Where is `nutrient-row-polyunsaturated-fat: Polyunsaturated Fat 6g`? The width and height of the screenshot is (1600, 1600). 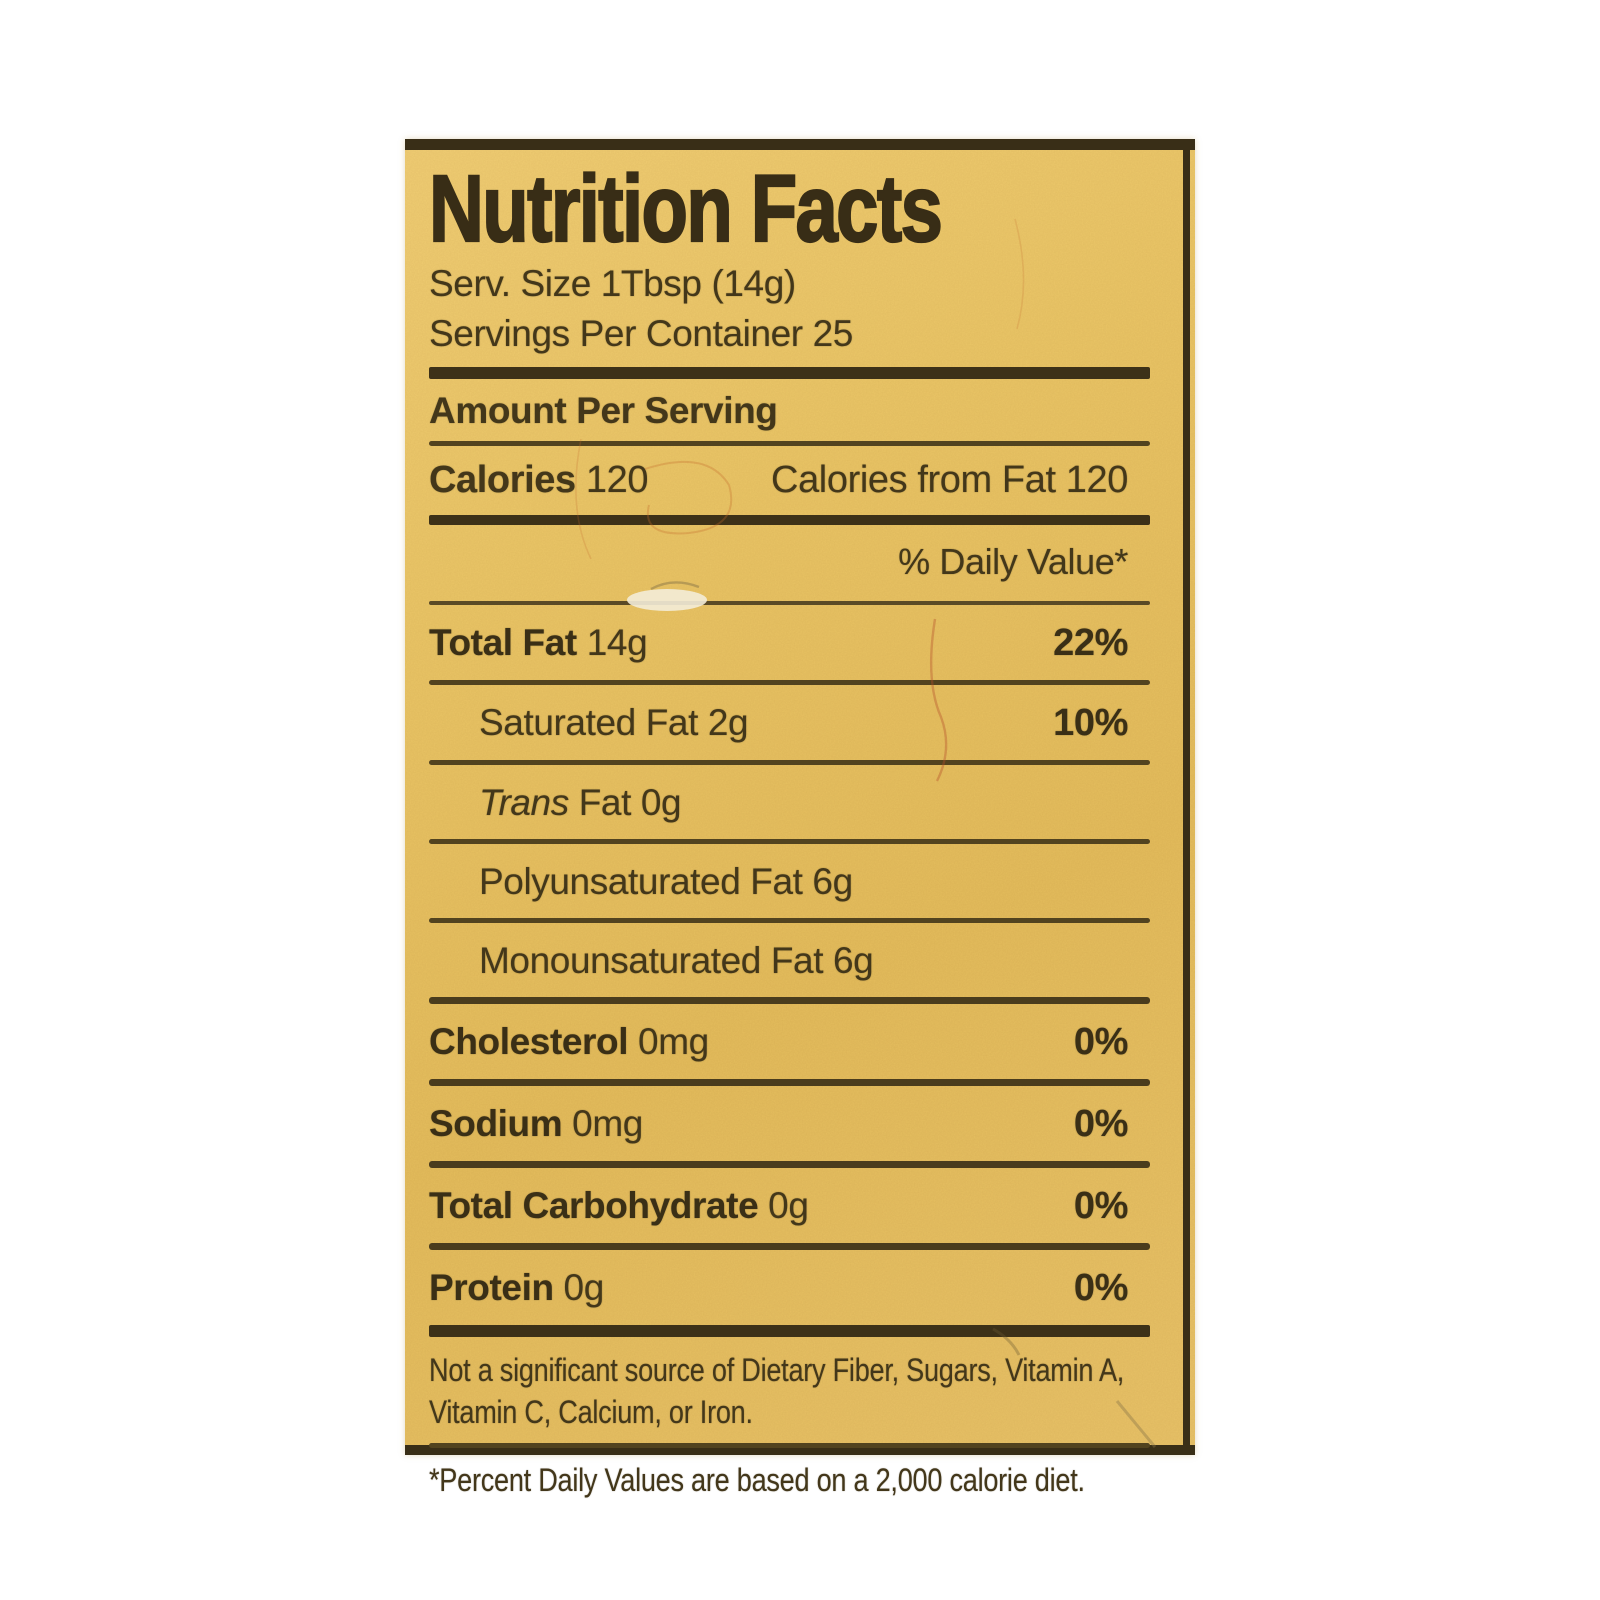
nutrient-row-polyunsaturated-fat: Polyunsaturated Fat 6g is located at coordinates (789, 881).